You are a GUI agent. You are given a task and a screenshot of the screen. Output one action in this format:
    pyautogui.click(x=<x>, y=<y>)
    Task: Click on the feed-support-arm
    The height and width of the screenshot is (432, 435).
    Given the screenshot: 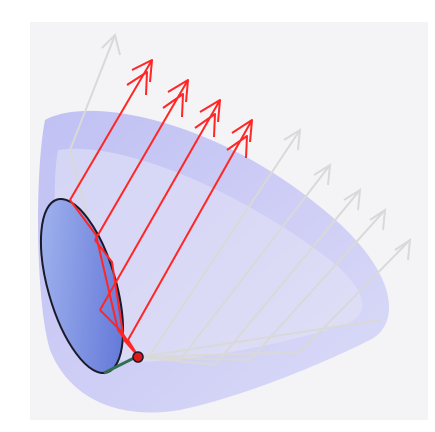 What is the action you would take?
    pyautogui.click(x=120, y=365)
    